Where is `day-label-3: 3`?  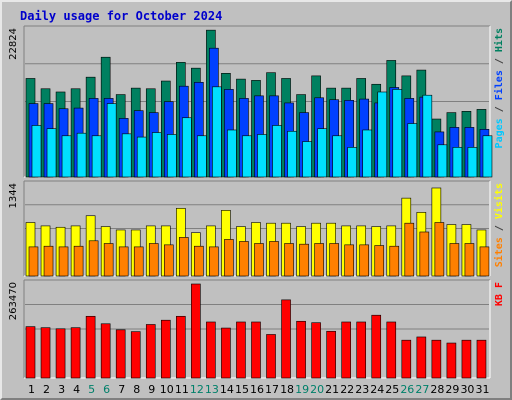
day-label-3: 3 is located at coordinates (61, 389).